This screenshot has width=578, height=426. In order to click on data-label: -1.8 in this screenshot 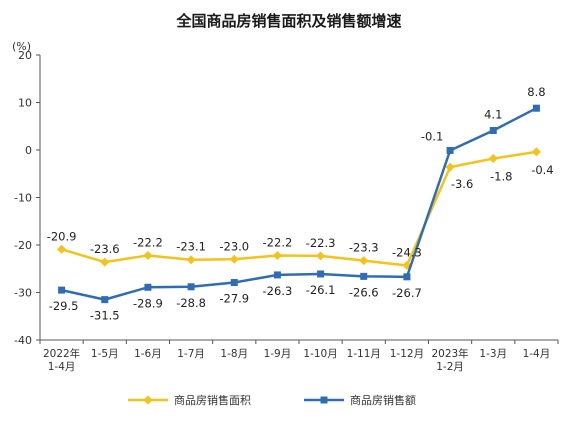, I will do `click(501, 177)`.